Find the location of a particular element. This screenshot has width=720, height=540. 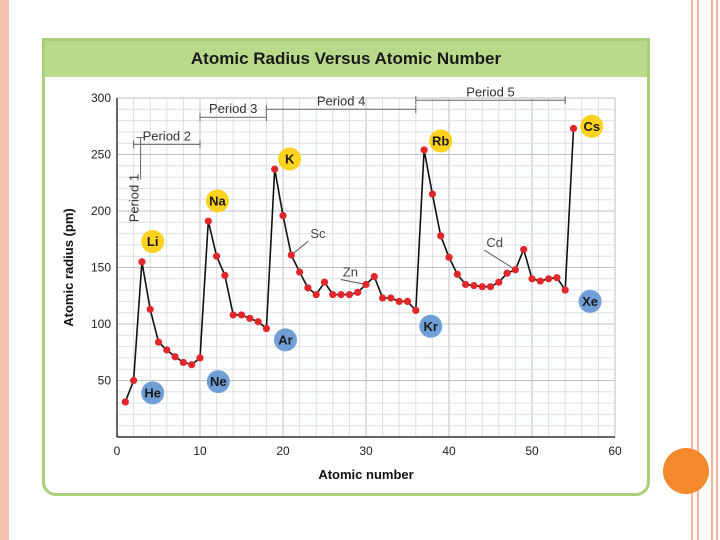

x-tick-label: 60 is located at coordinates (615, 451).